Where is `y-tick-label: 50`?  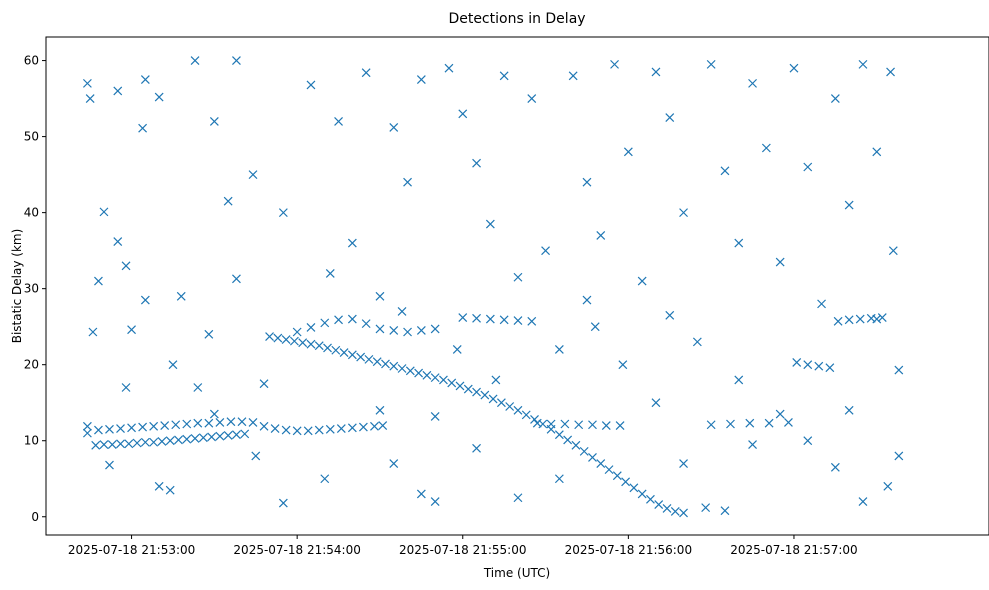
y-tick-label: 50 is located at coordinates (31, 137).